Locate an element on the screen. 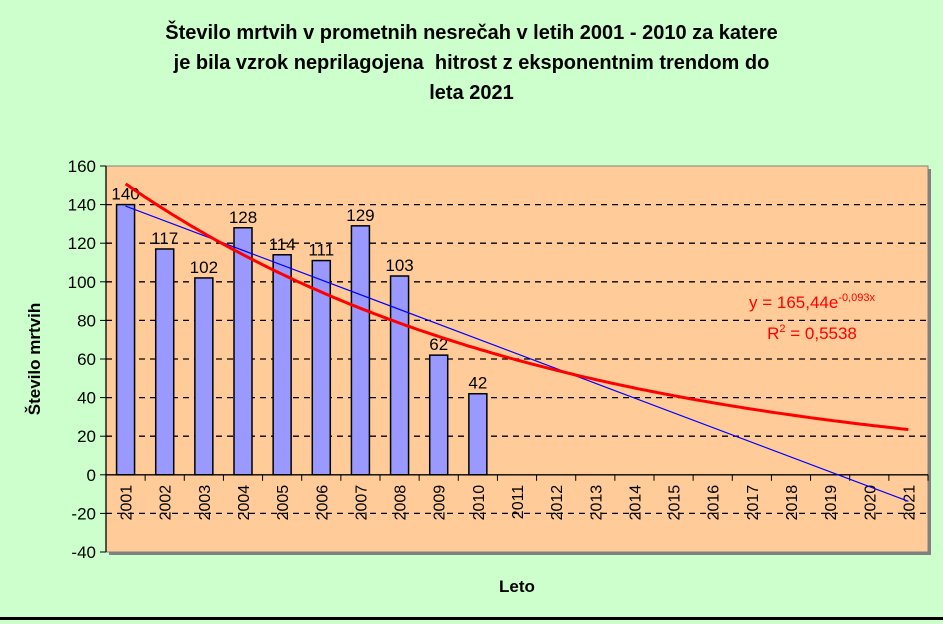  data-label: 140 is located at coordinates (125, 194).